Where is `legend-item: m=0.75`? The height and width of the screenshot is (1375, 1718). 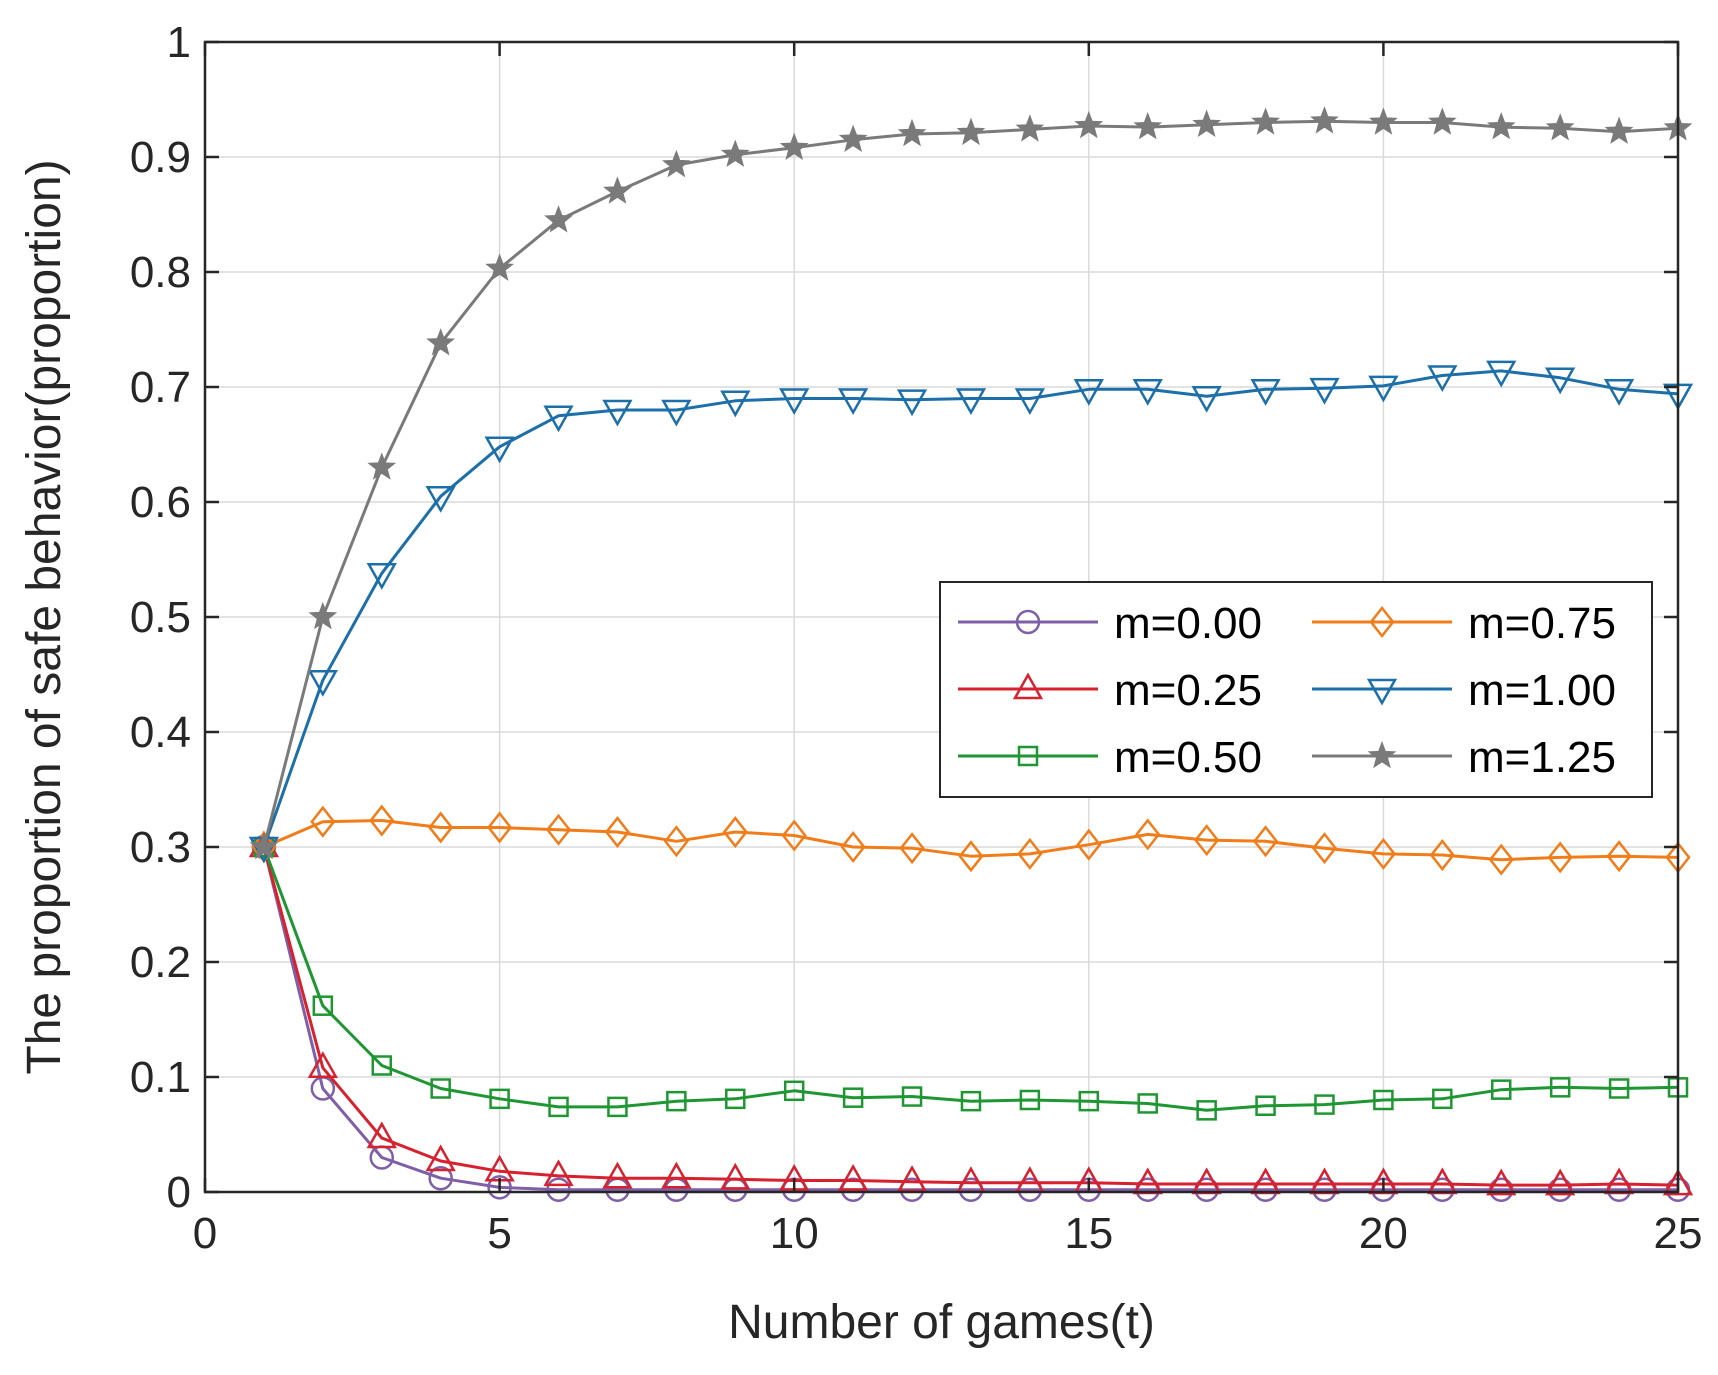 legend-item: m=0.75 is located at coordinates (1464, 623).